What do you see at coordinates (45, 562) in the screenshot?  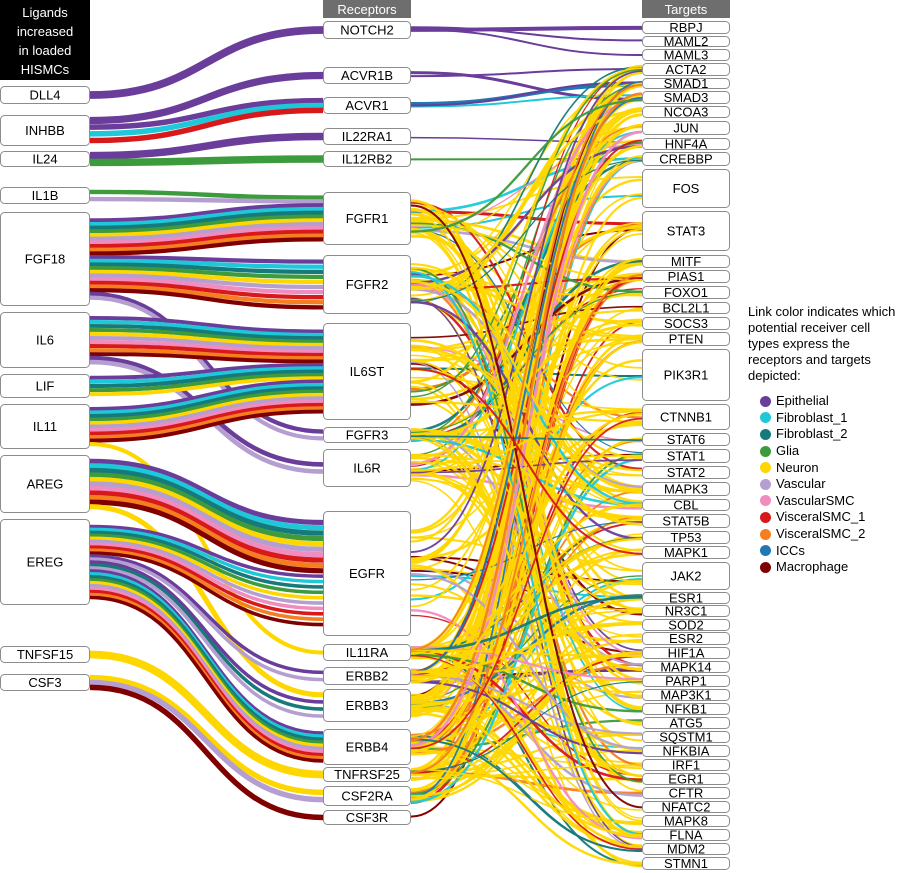 I see `ligand-label: EREG` at bounding box center [45, 562].